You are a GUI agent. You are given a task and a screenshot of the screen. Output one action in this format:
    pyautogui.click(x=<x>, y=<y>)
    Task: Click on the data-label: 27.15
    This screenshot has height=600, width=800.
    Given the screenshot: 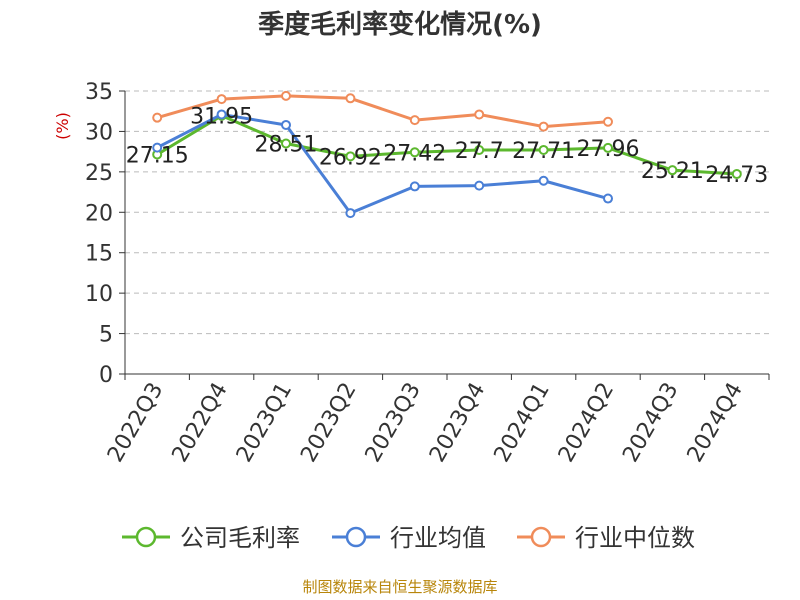 What is the action you would take?
    pyautogui.click(x=157, y=155)
    